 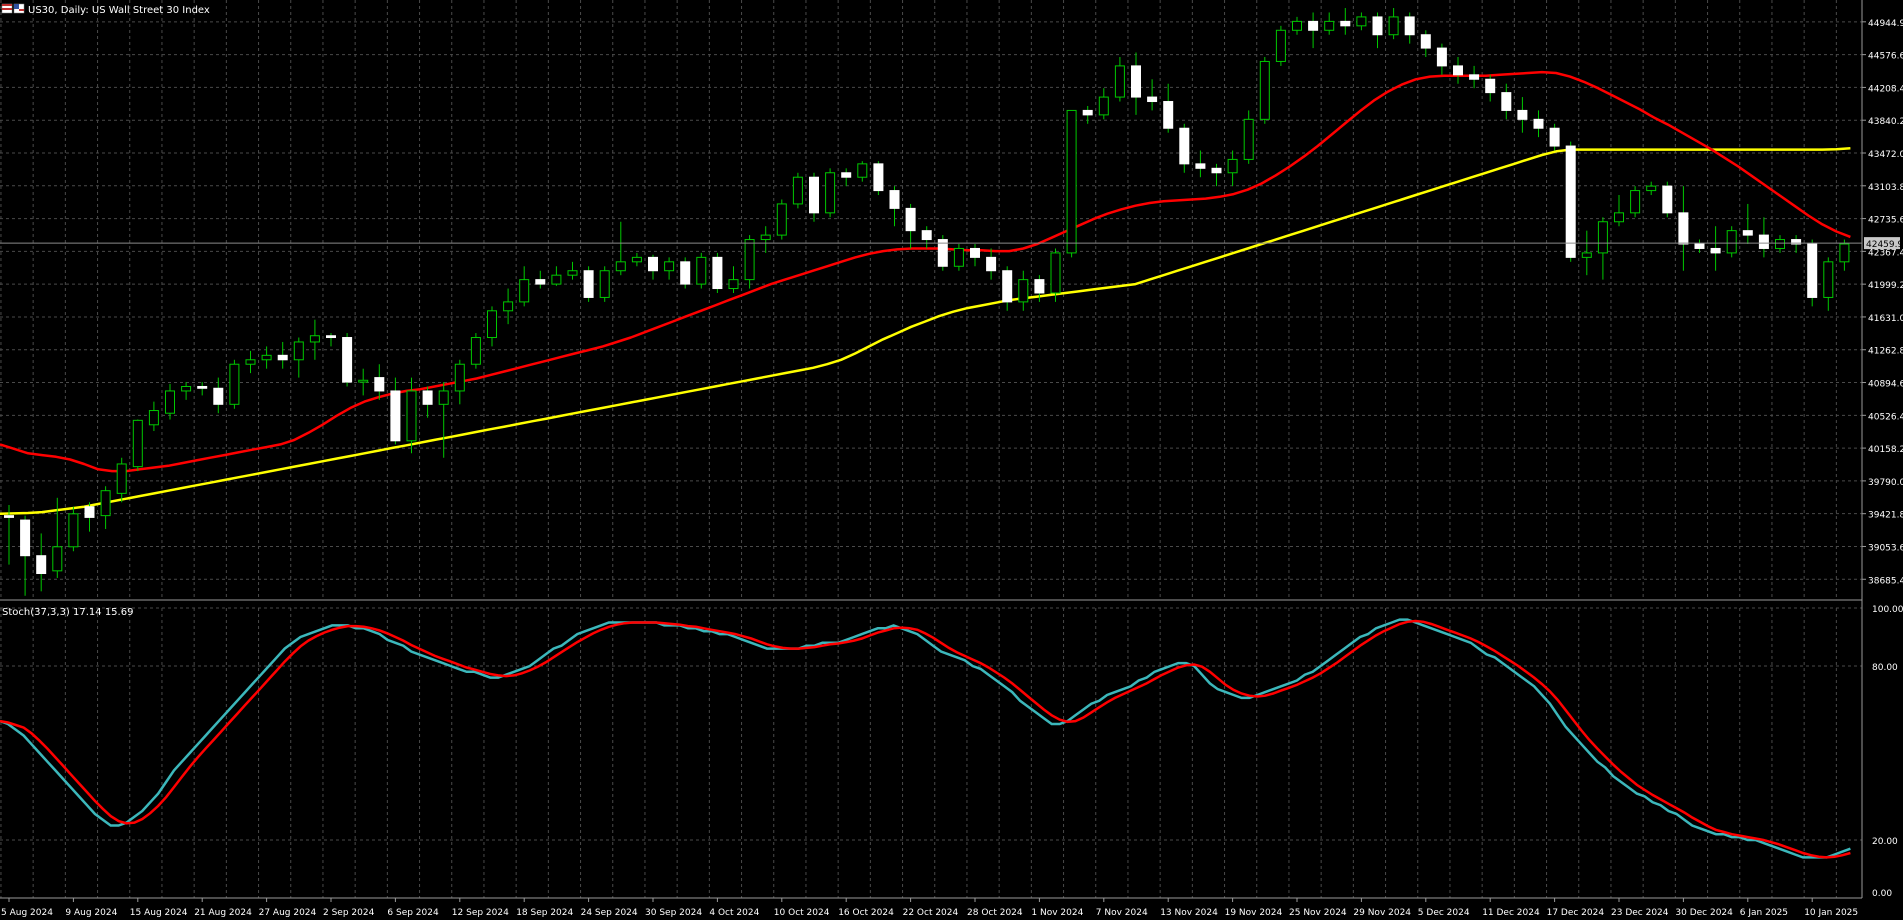 What do you see at coordinates (349, 913) in the screenshot?
I see `time-tick-label: 2 Sep 2024` at bounding box center [349, 913].